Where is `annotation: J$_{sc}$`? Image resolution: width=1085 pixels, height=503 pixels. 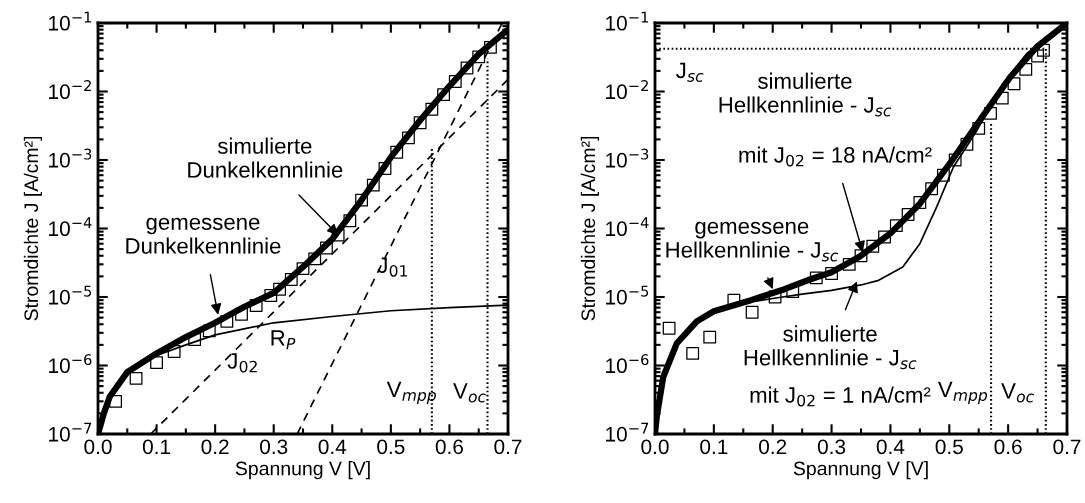
annotation: J$_{sc}$ is located at coordinates (690, 72).